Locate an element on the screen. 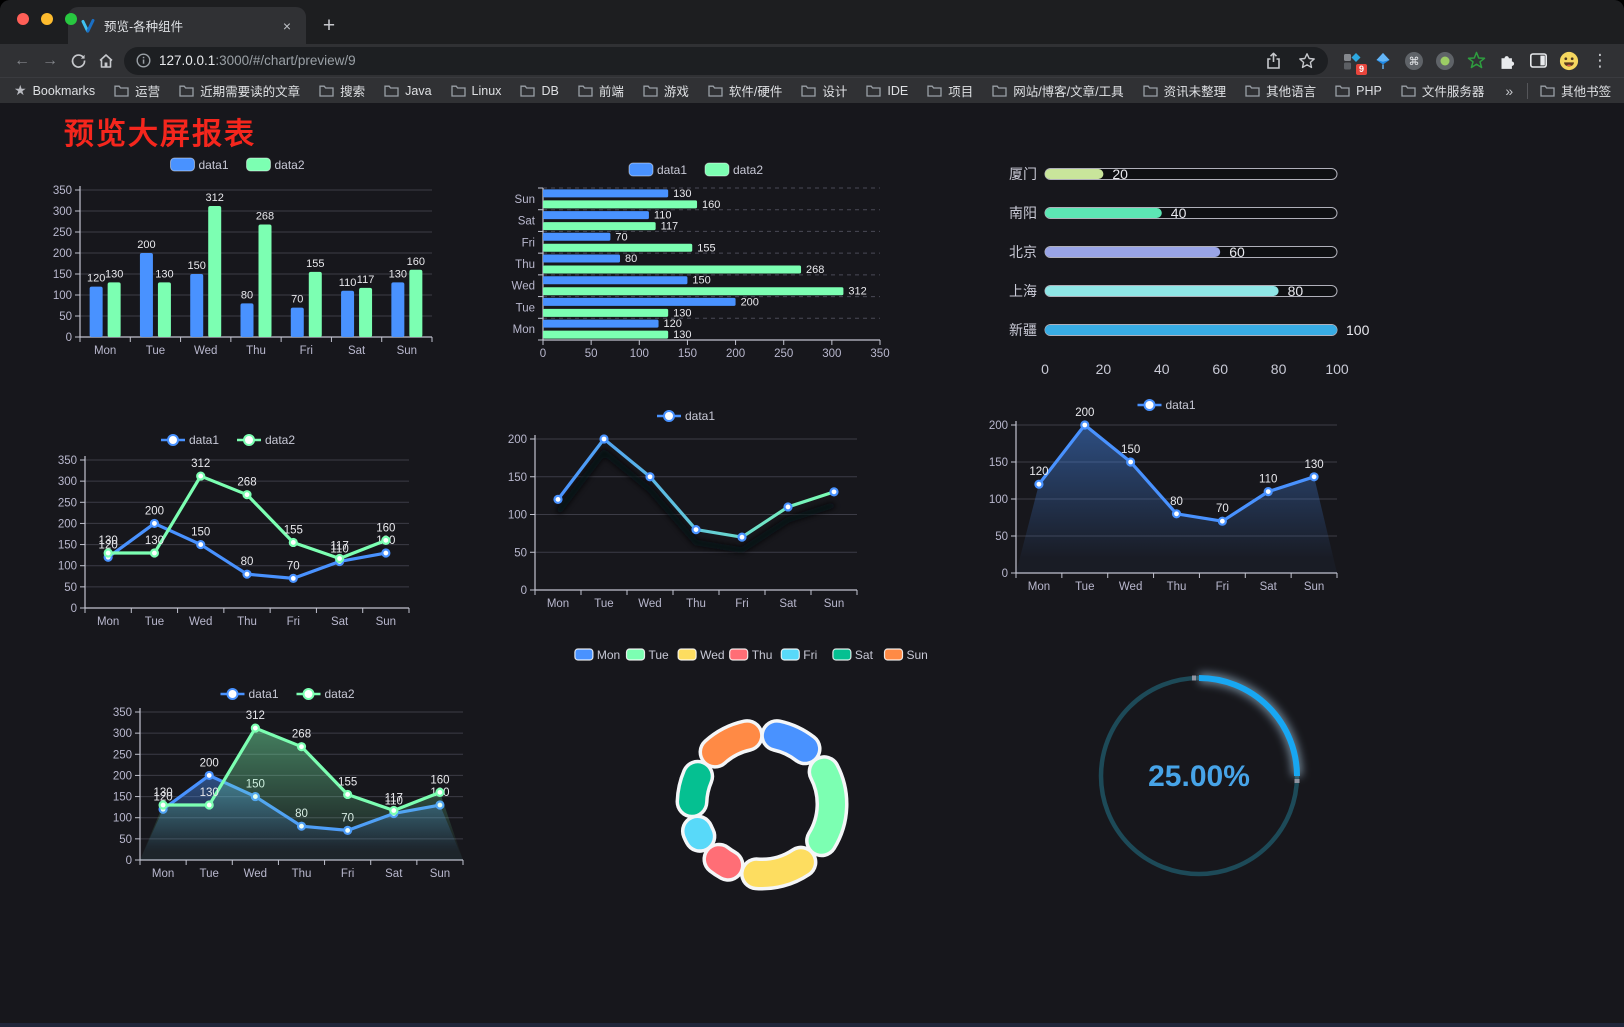 This screenshot has width=1624, height=1027. extension-record-icon is located at coordinates (1445, 61).